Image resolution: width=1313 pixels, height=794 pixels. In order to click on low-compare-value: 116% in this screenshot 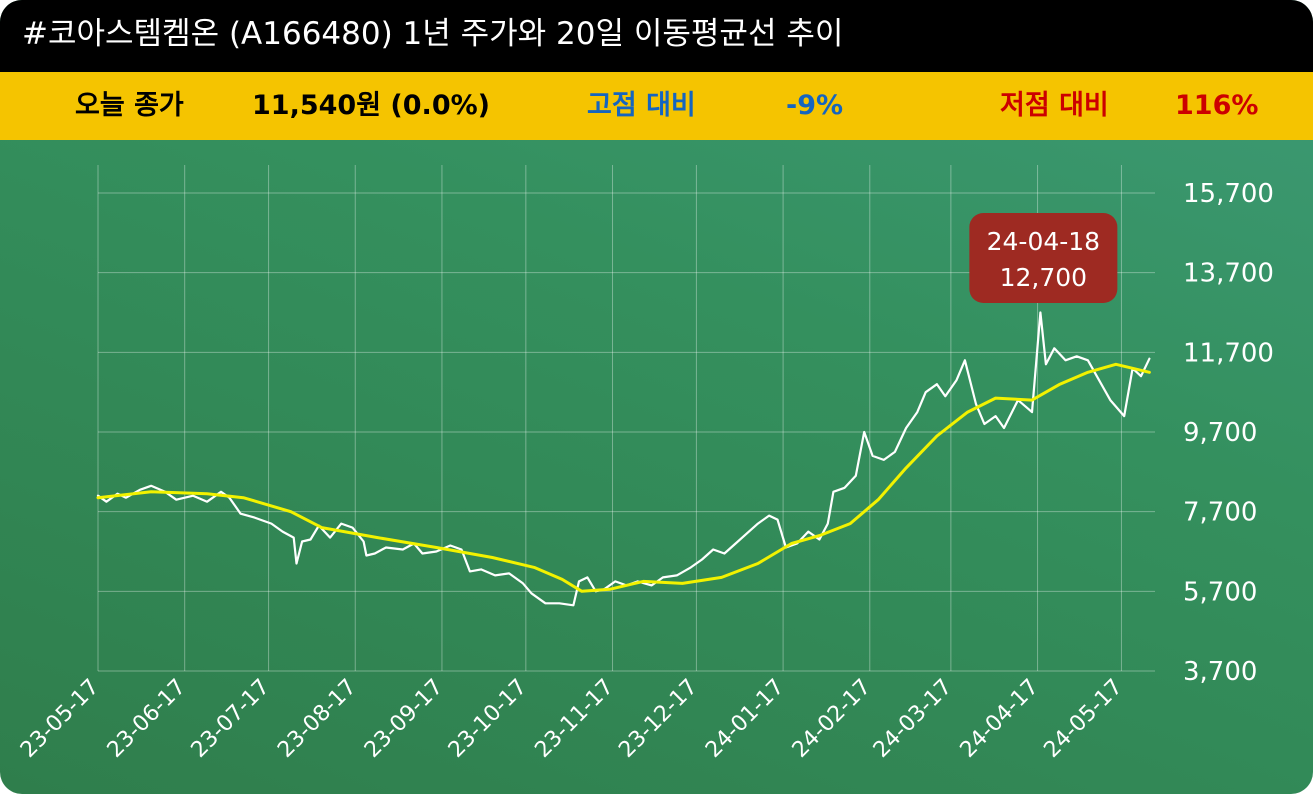, I will do `click(1217, 105)`.